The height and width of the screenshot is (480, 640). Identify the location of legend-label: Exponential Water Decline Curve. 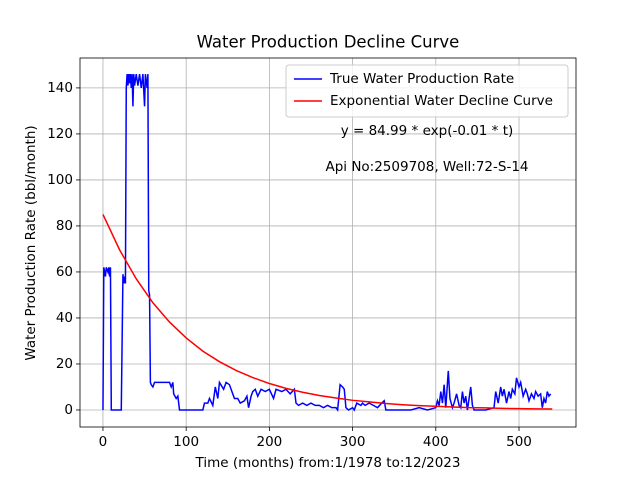
(441, 101).